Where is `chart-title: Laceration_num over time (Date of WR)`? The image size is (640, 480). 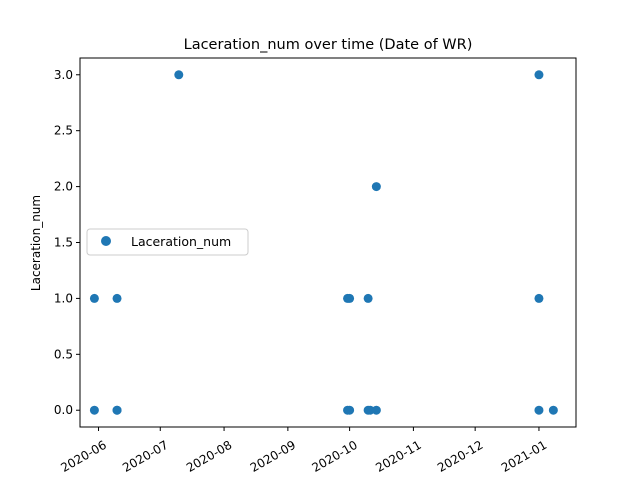
chart-title: Laceration_num over time (Date of WR) is located at coordinates (328, 45).